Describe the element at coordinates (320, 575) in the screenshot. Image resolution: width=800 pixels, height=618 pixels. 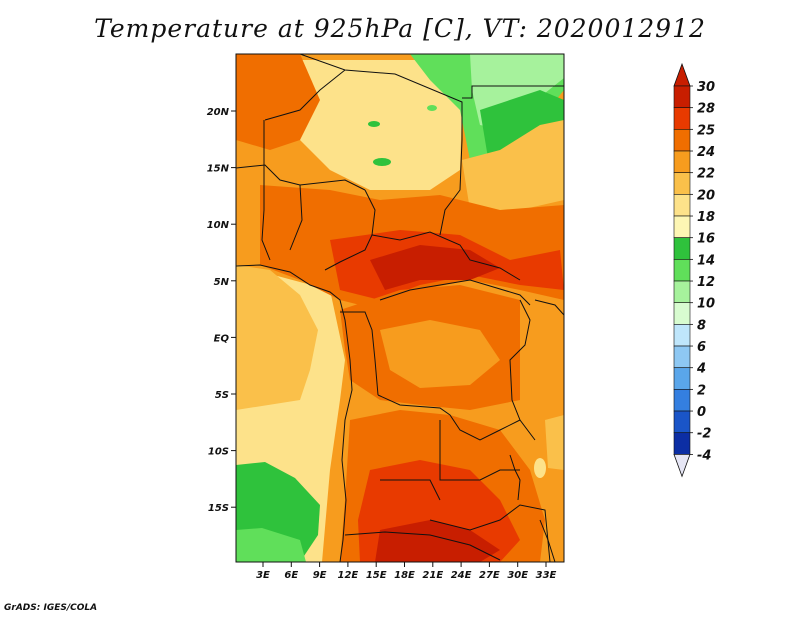
I see `lon-tick-label: 9E` at that location.